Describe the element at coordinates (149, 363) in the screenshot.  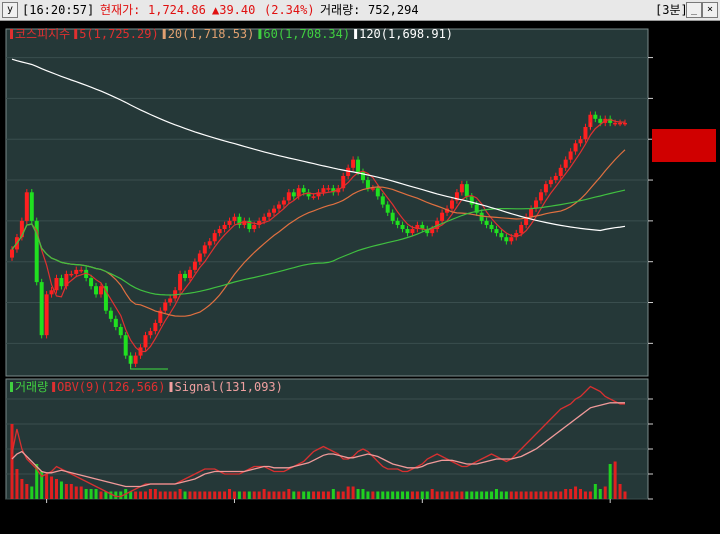
I see `low-leader` at that location.